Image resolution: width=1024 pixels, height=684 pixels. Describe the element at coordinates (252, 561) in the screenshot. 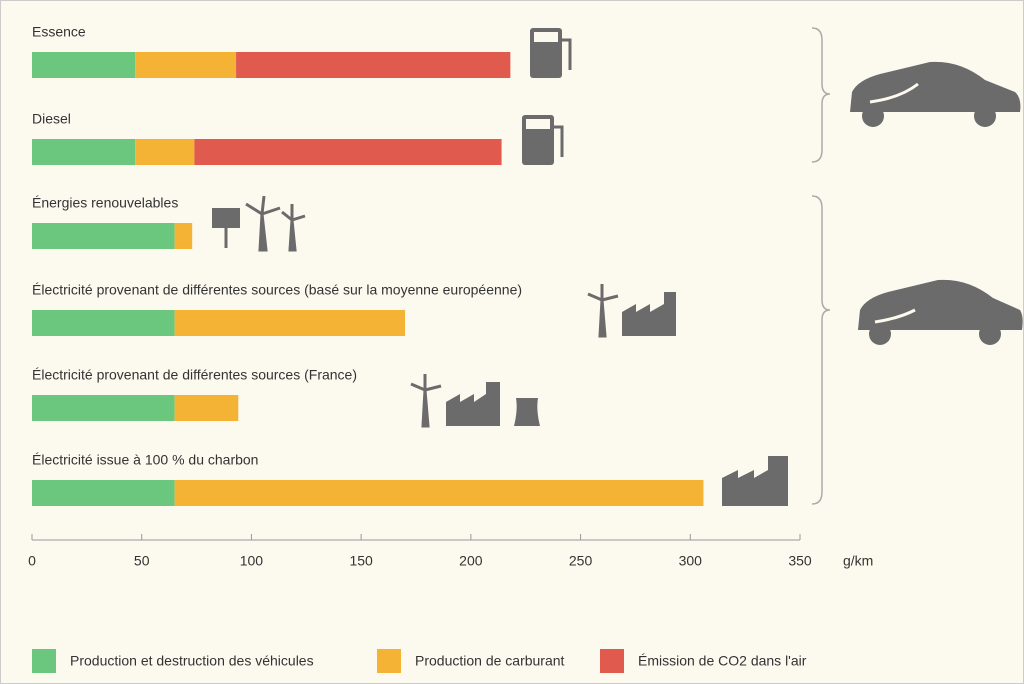

I see `x-tick-label: 100` at that location.